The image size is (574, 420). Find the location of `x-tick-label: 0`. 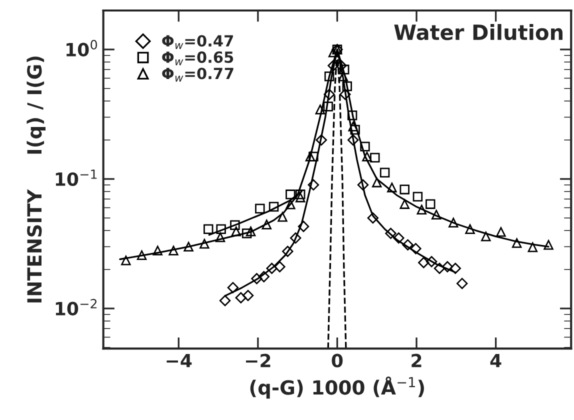

x-tick-label: 0 is located at coordinates (337, 361).